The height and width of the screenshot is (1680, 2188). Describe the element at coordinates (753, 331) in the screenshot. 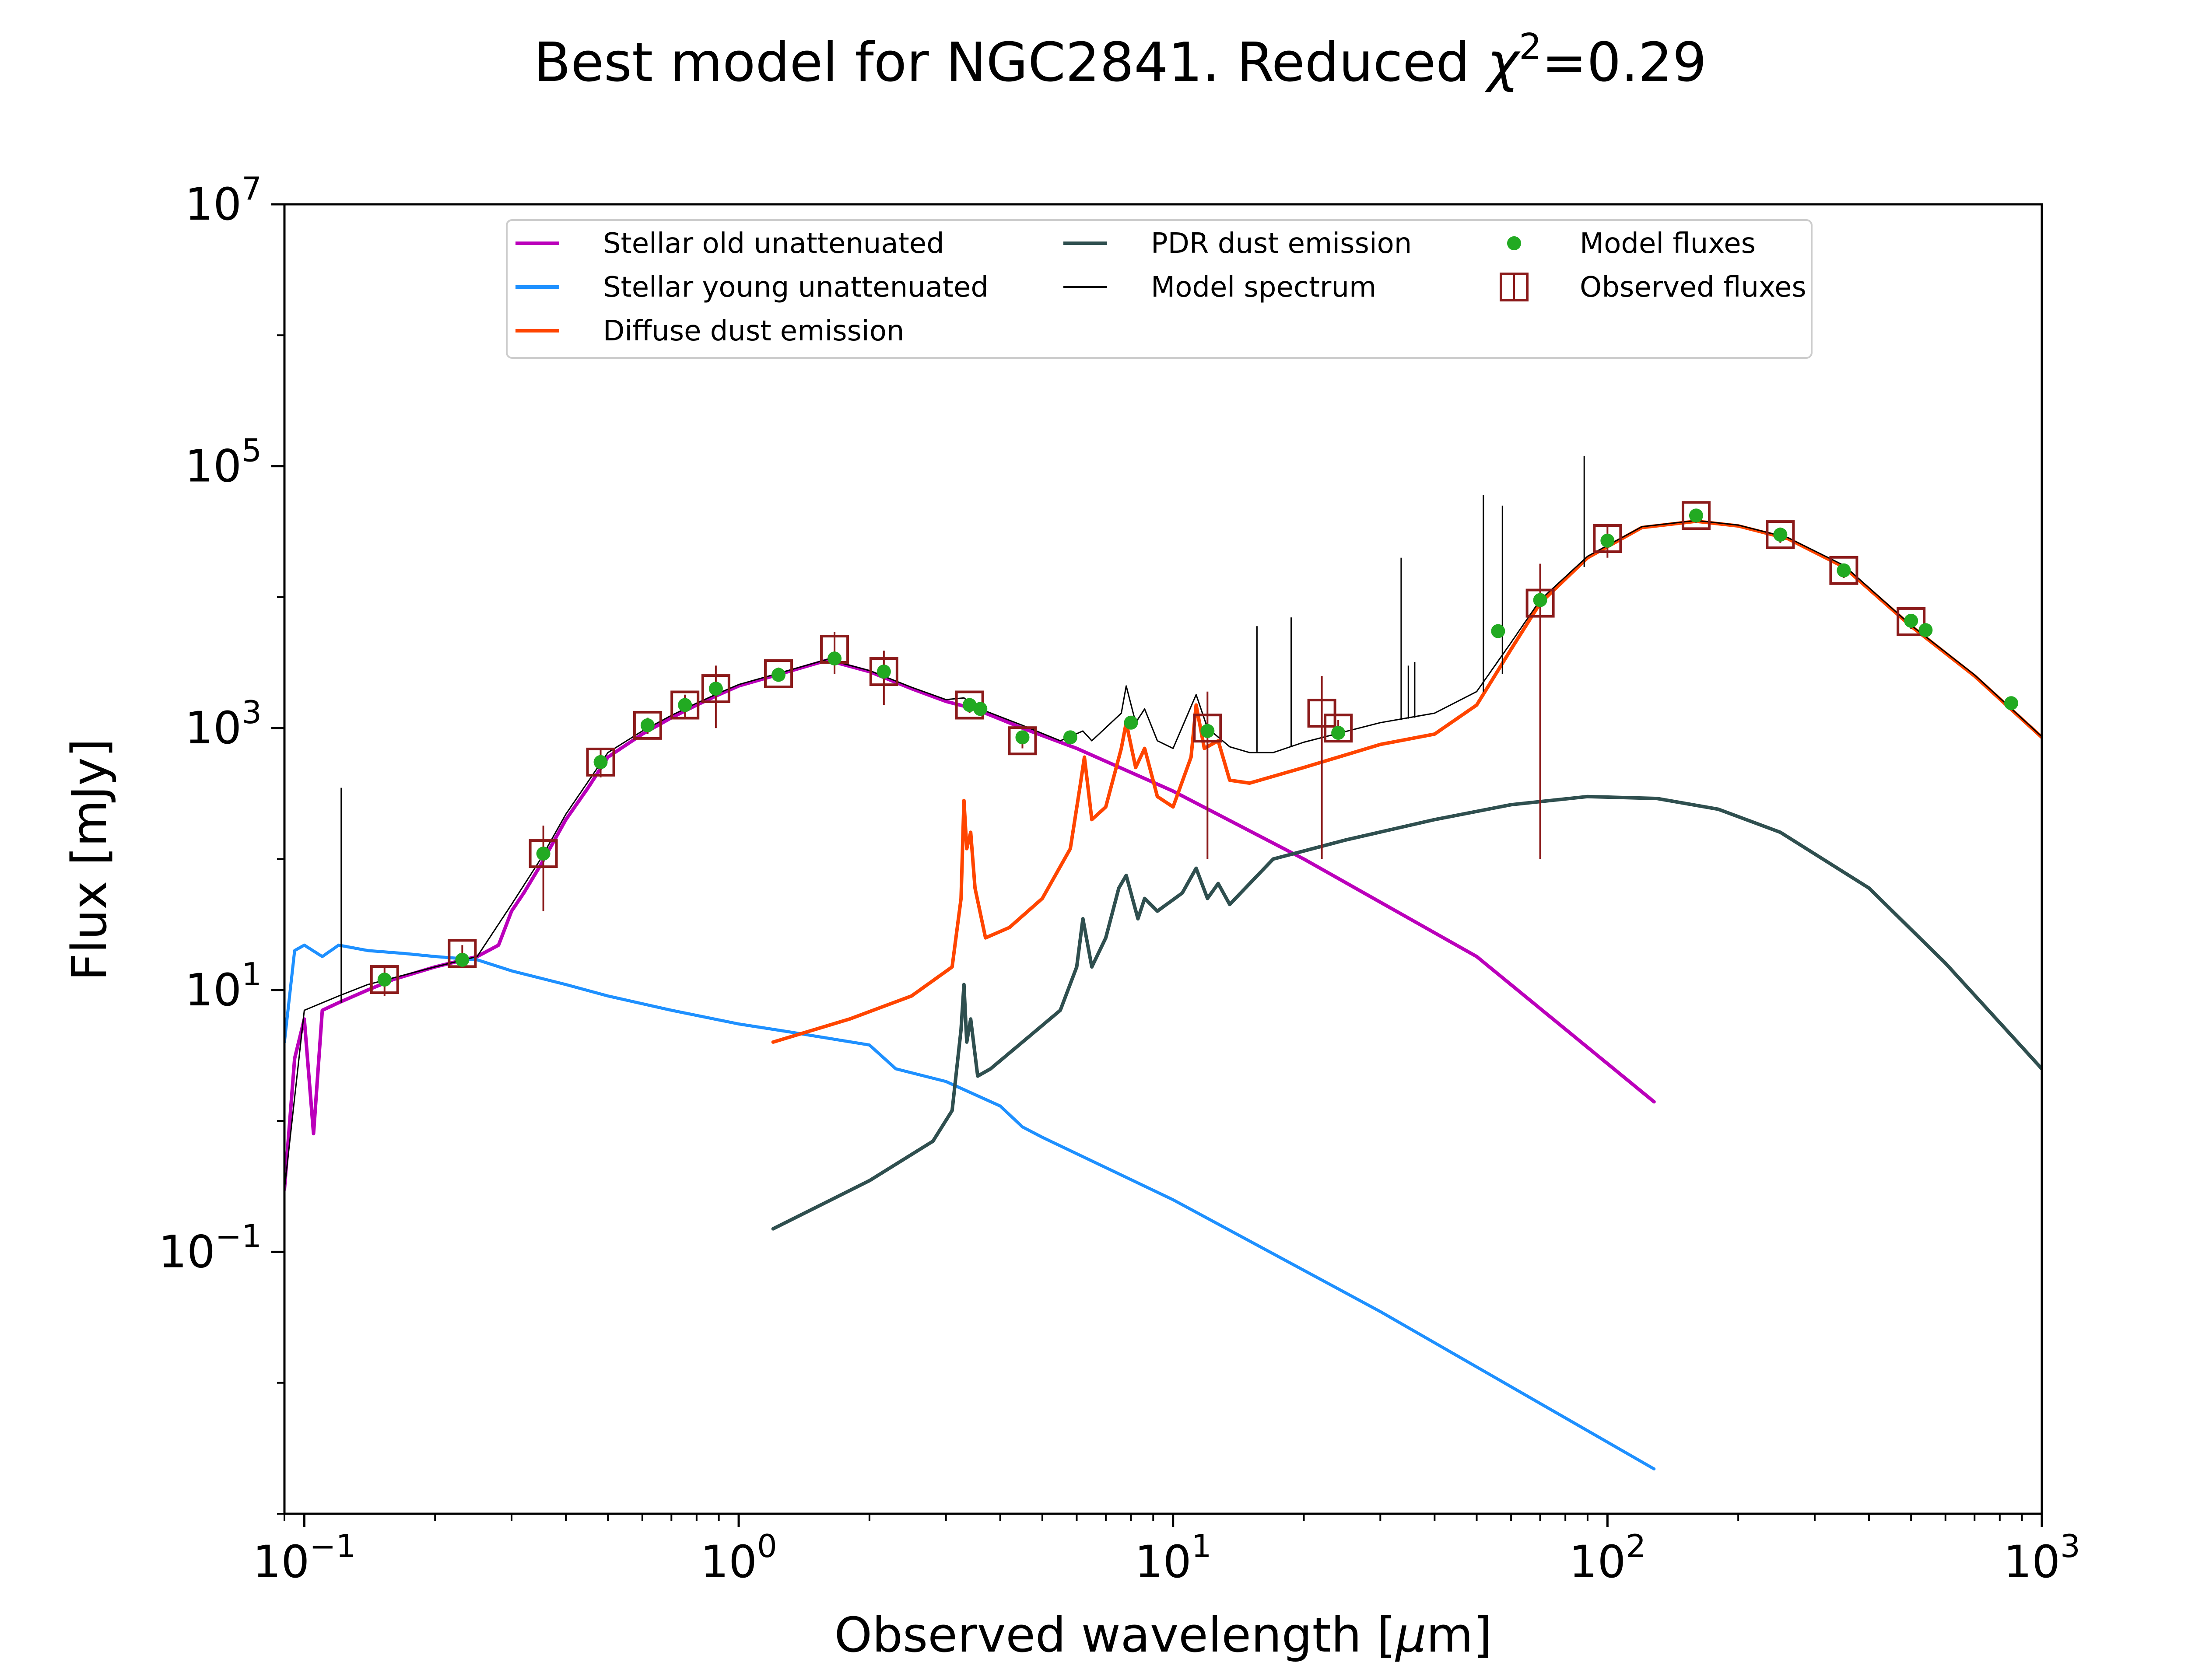

I see `legend-label-diffuse: Diffuse dust emission` at that location.